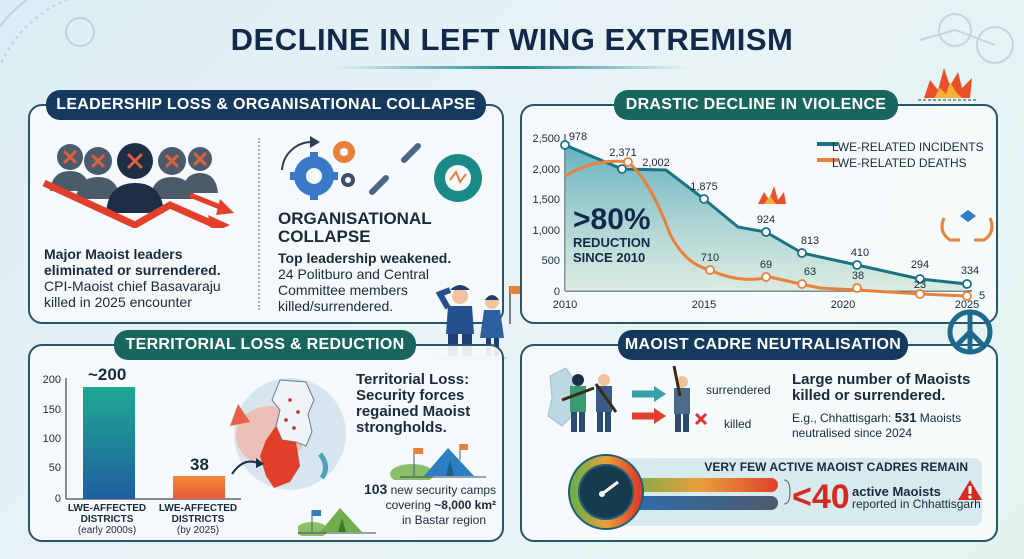  I want to click on reduction-percent: >80%, so click(612, 219).